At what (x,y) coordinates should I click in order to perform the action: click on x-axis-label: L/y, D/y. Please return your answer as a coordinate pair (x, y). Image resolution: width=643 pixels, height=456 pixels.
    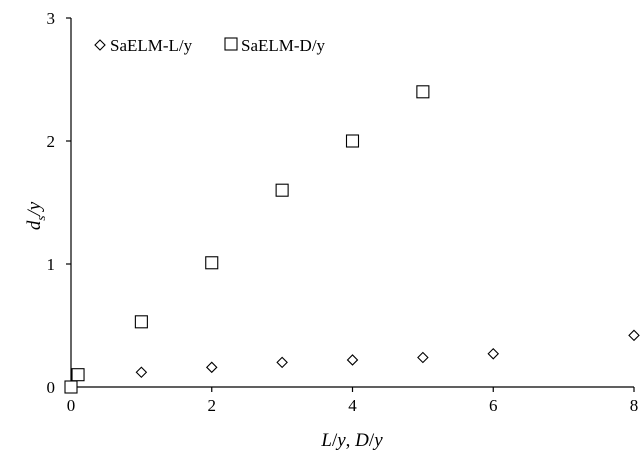
    Looking at the image, I should click on (351, 440).